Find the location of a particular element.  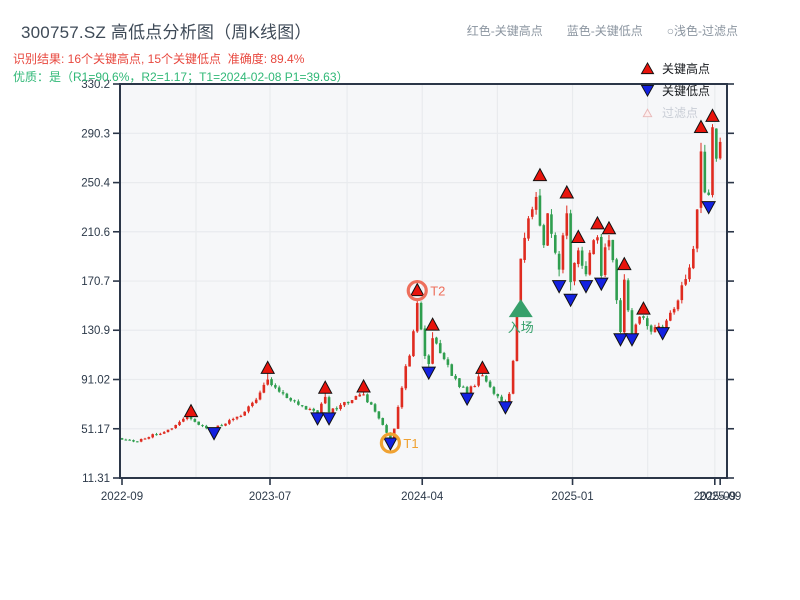

t1-ring is located at coordinates (390, 443).